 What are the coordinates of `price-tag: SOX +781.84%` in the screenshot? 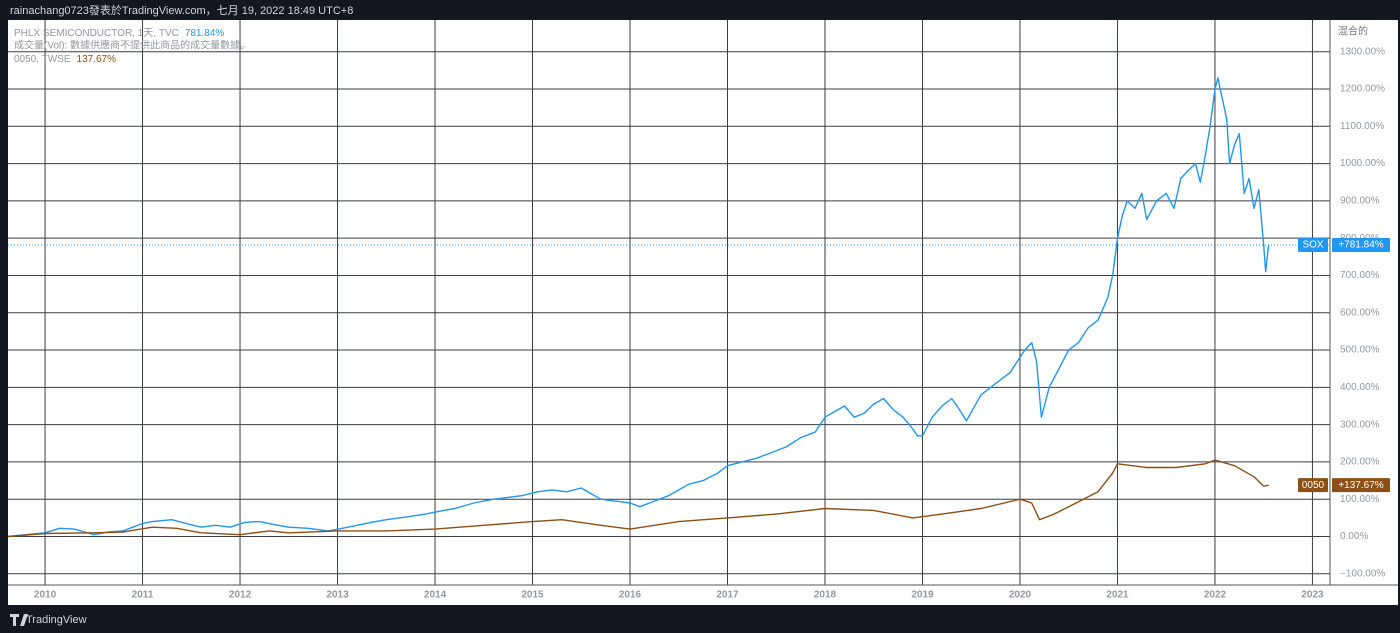 It's located at (1344, 244).